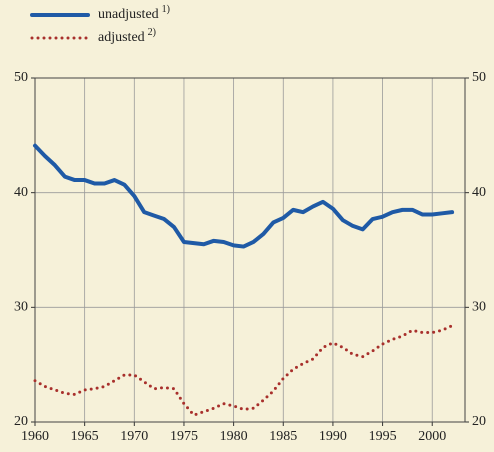  Describe the element at coordinates (479, 421) in the screenshot. I see `y2-tick-label: 20` at that location.